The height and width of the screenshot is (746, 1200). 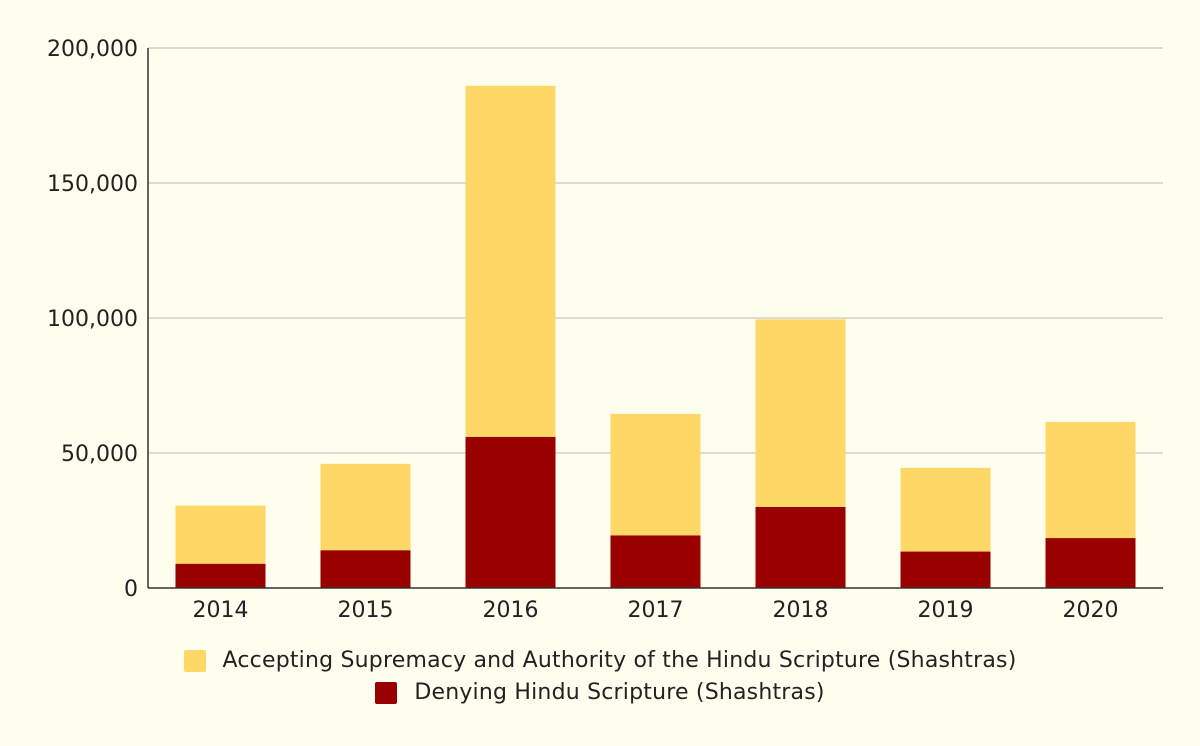 I want to click on y-tick-label: 0, so click(x=131, y=589).